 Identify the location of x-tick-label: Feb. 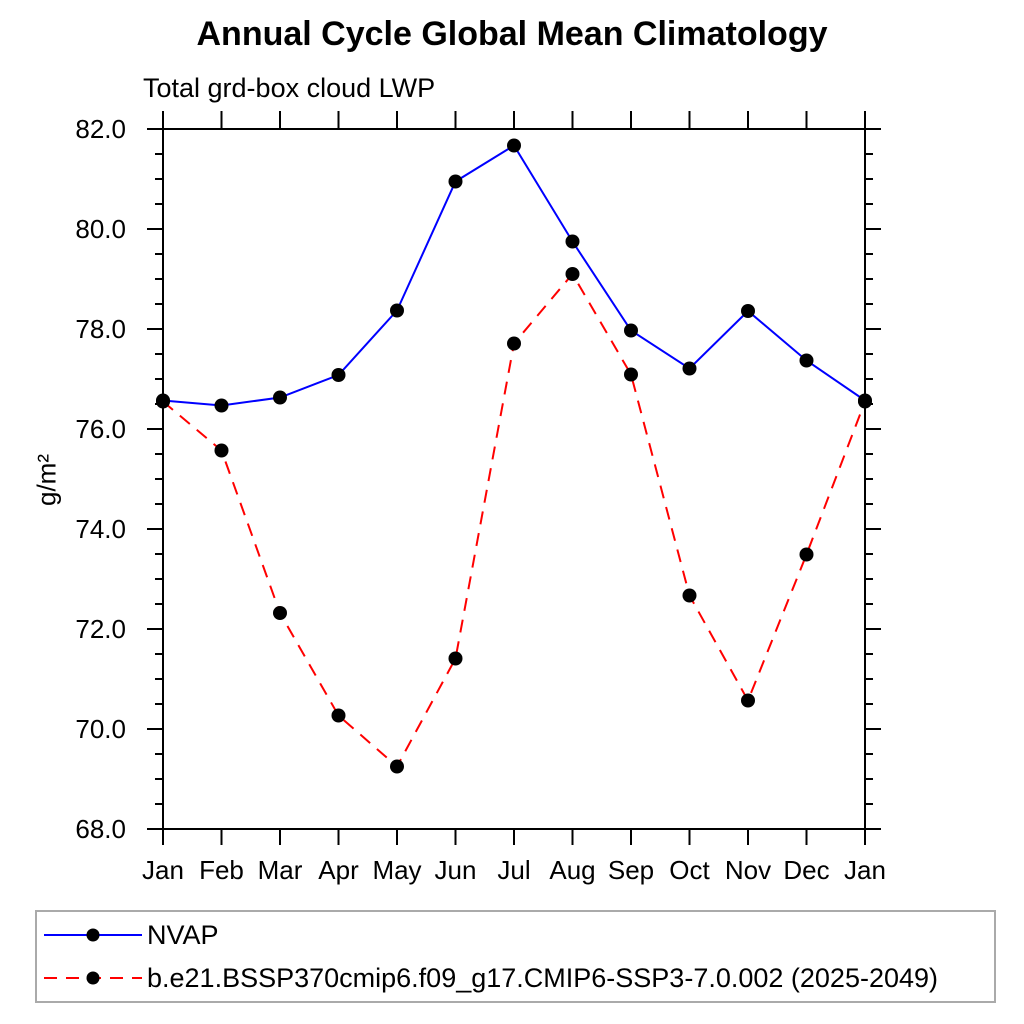
(221, 870).